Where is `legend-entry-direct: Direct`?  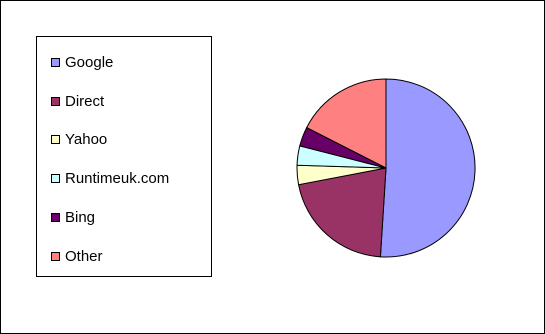 legend-entry-direct: Direct is located at coordinates (77, 101).